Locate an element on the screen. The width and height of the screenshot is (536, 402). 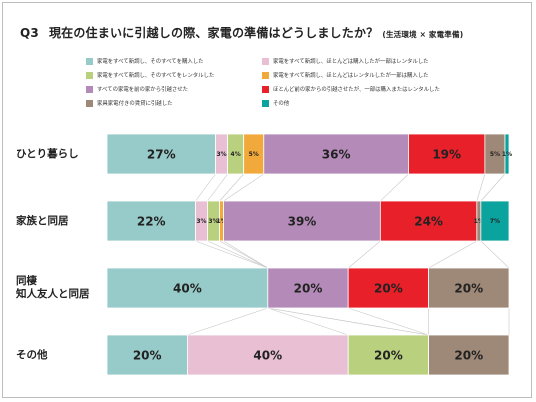
legend-label: 家電をすべて新調し、ほとんどはレンタルしたが一部は購入した is located at coordinates (351, 76).